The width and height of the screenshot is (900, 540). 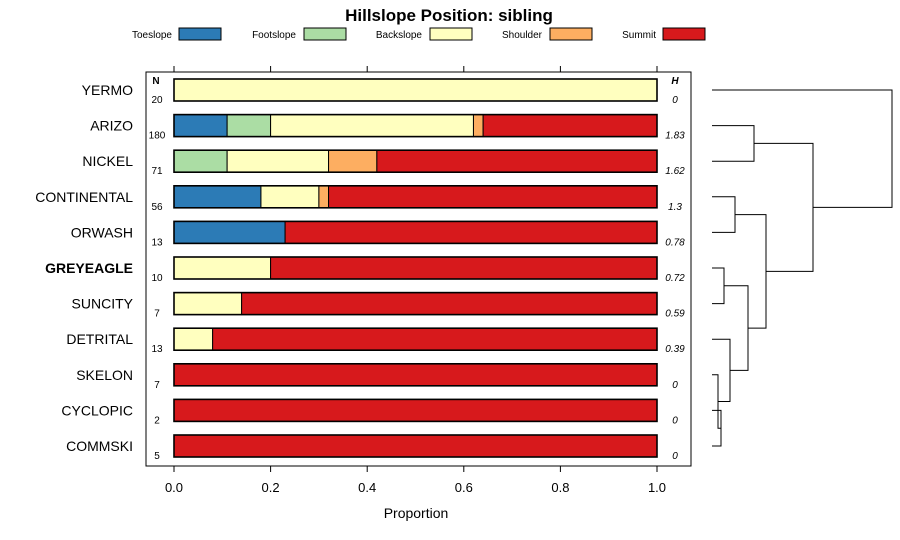 What do you see at coordinates (271, 487) in the screenshot?
I see `x-tick-label: 0.2` at bounding box center [271, 487].